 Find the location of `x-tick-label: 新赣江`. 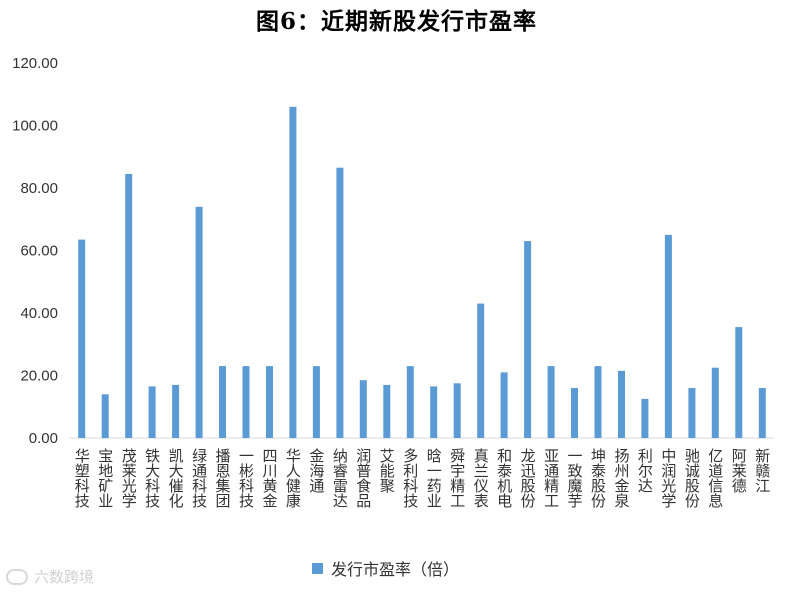

x-tick-label: 新赣江 is located at coordinates (762, 470).